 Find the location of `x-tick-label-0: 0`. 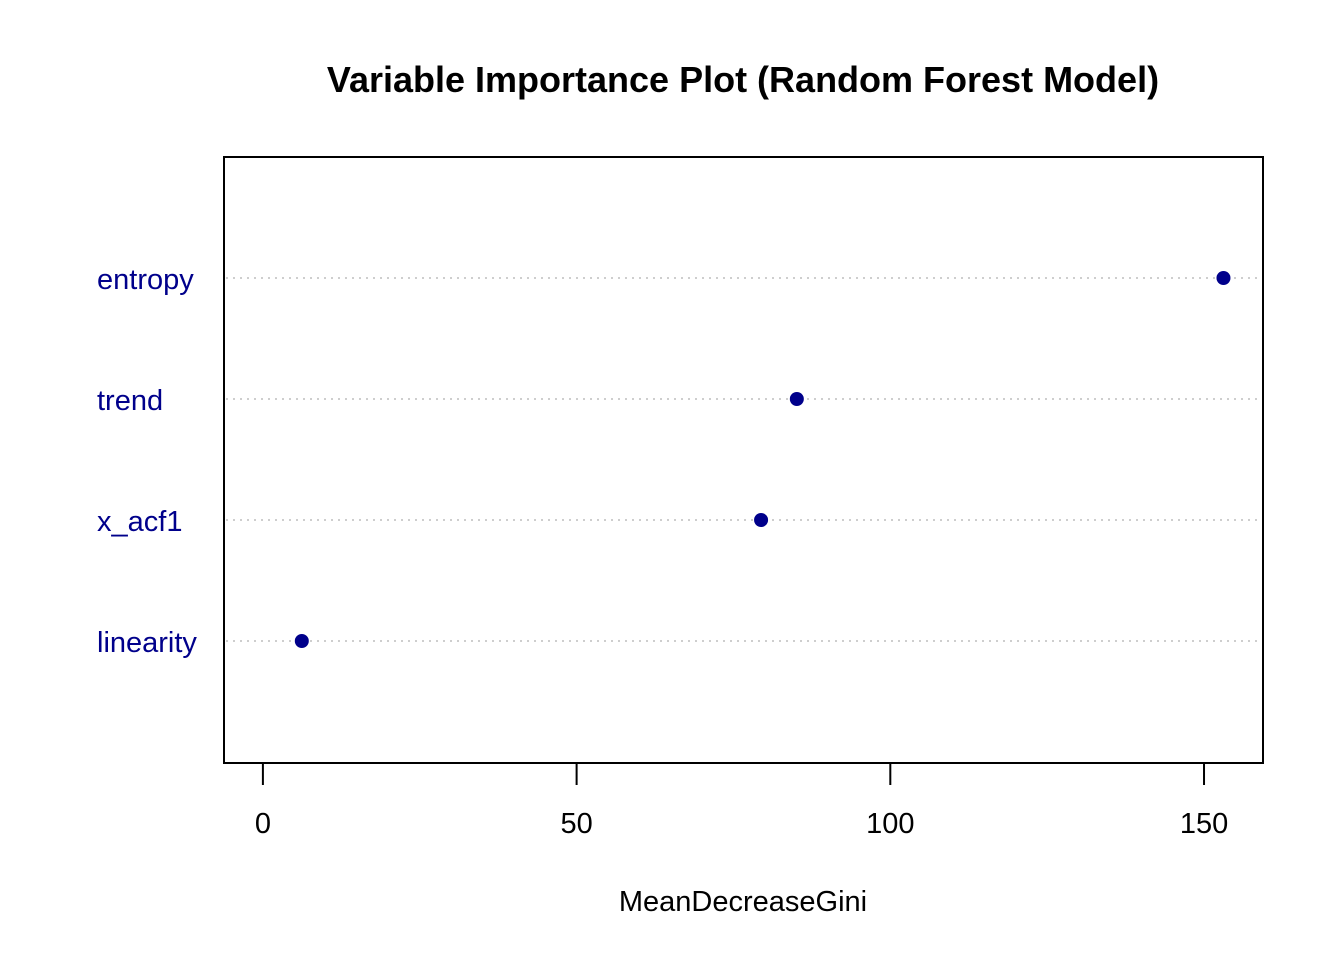

x-tick-label-0: 0 is located at coordinates (263, 824).